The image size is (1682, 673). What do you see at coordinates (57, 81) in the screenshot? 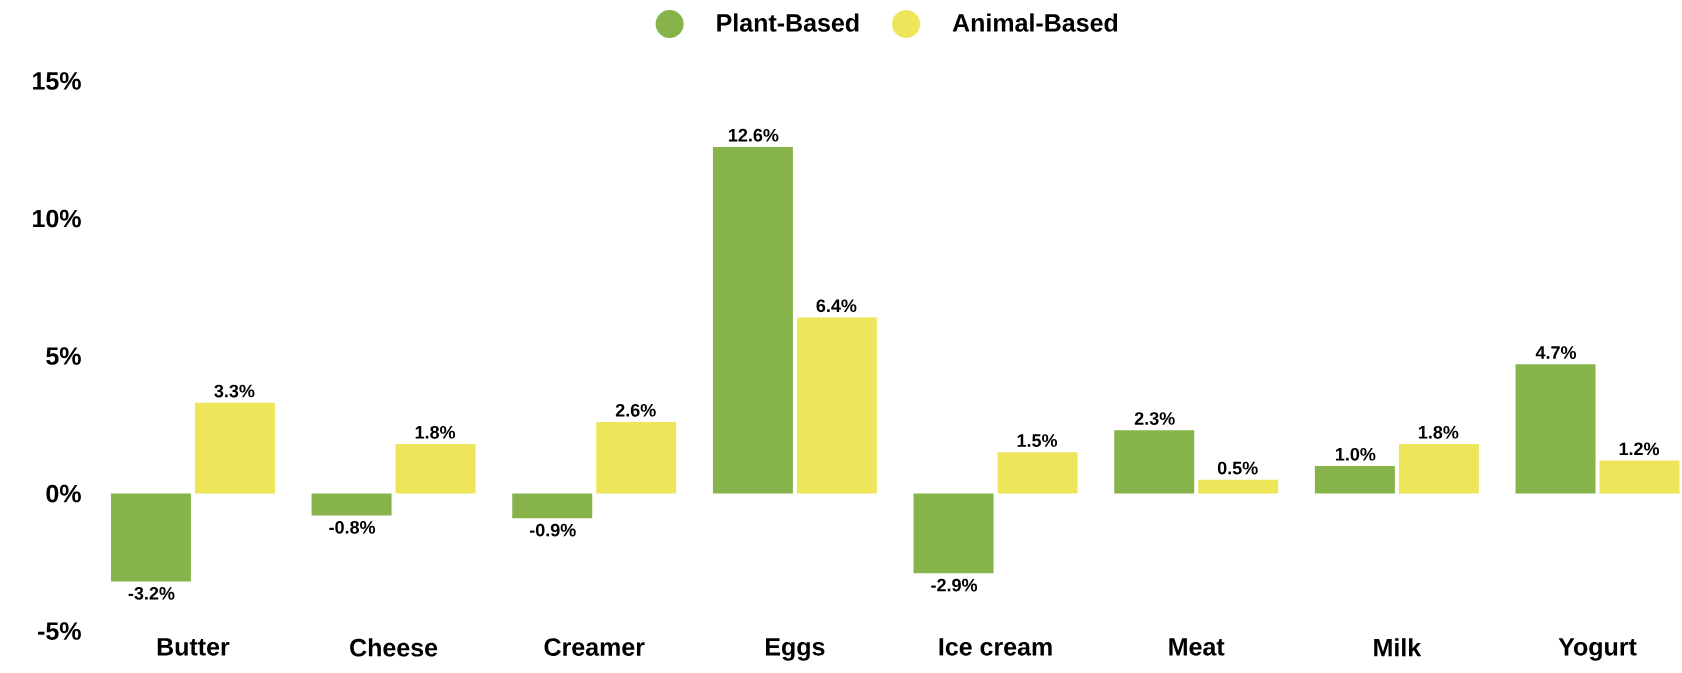
I see `y-tick-label: 15%` at bounding box center [57, 81].